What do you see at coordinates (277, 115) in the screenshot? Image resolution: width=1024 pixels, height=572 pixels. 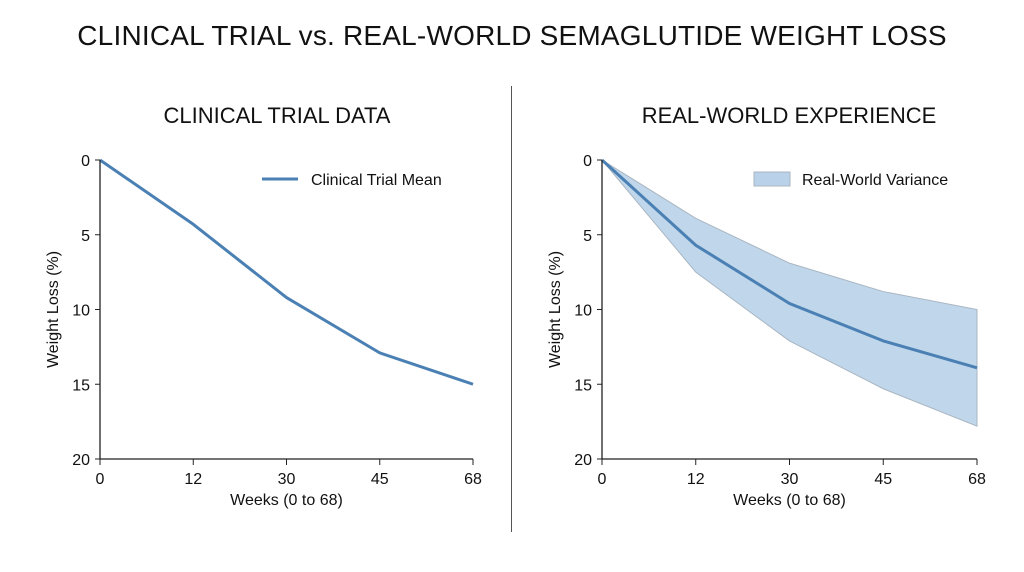 I see `panel-title: CLINICAL TRIAL DATA` at bounding box center [277, 115].